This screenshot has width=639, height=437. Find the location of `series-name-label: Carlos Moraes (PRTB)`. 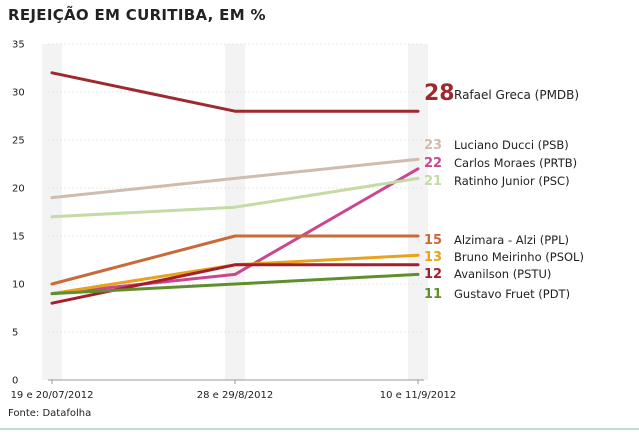

series-name-label: Carlos Moraes (PRTB) is located at coordinates (515, 163).